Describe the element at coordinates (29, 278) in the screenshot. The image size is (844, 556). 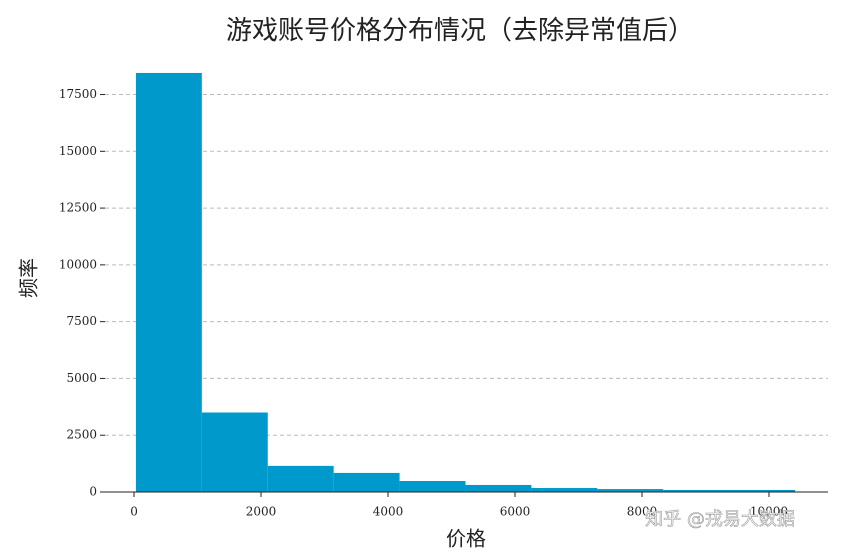
I see `y-axis-label: 频率` at that location.